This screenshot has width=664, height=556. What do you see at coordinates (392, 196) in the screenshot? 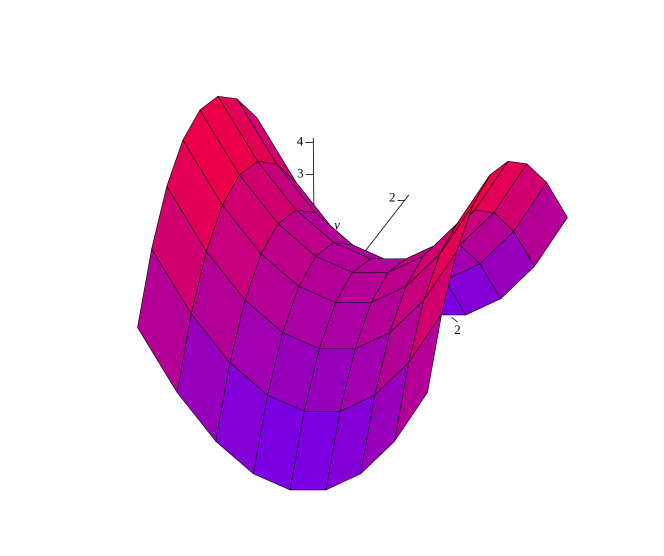
I see `y-tick-label: 2` at bounding box center [392, 196].